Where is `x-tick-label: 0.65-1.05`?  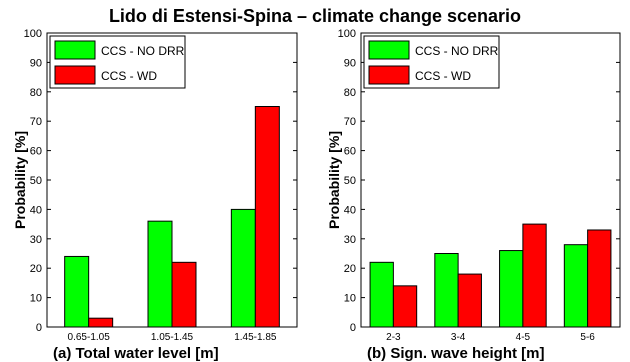
x-tick-label: 0.65-1.05 is located at coordinates (89, 337).